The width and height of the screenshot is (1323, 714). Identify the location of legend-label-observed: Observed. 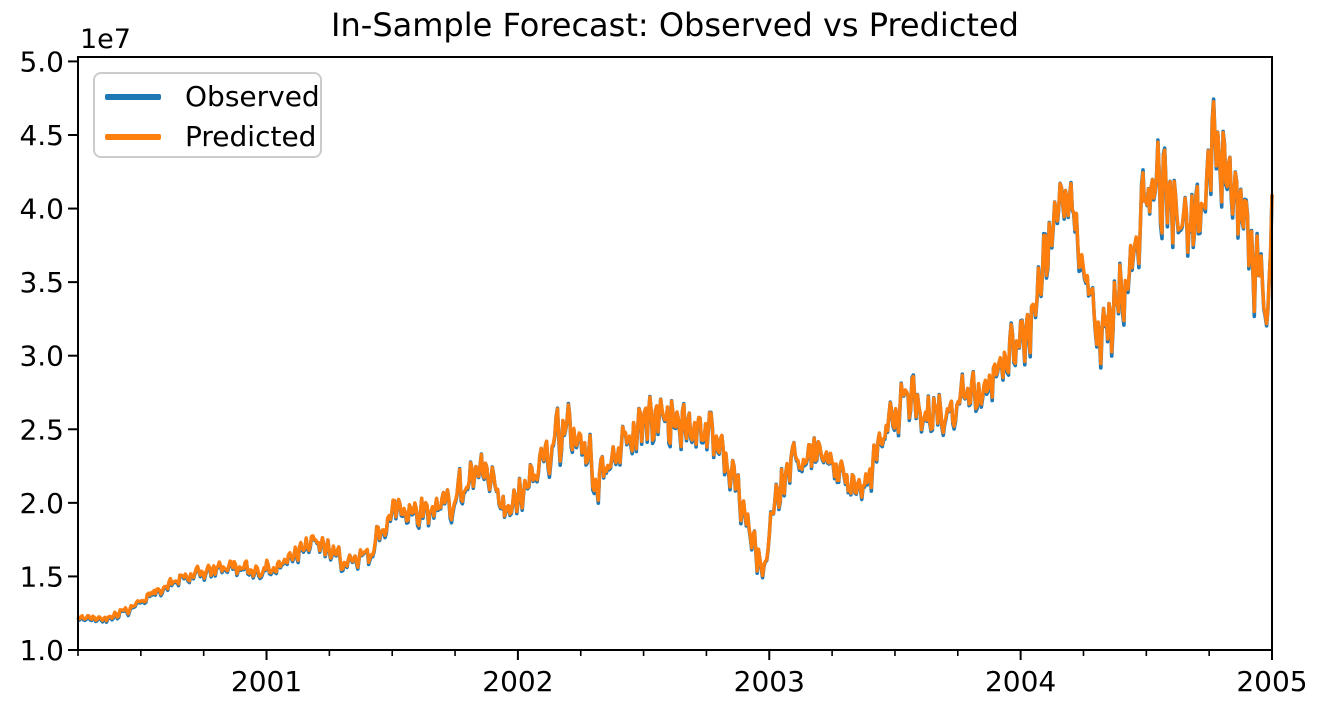
(252, 96).